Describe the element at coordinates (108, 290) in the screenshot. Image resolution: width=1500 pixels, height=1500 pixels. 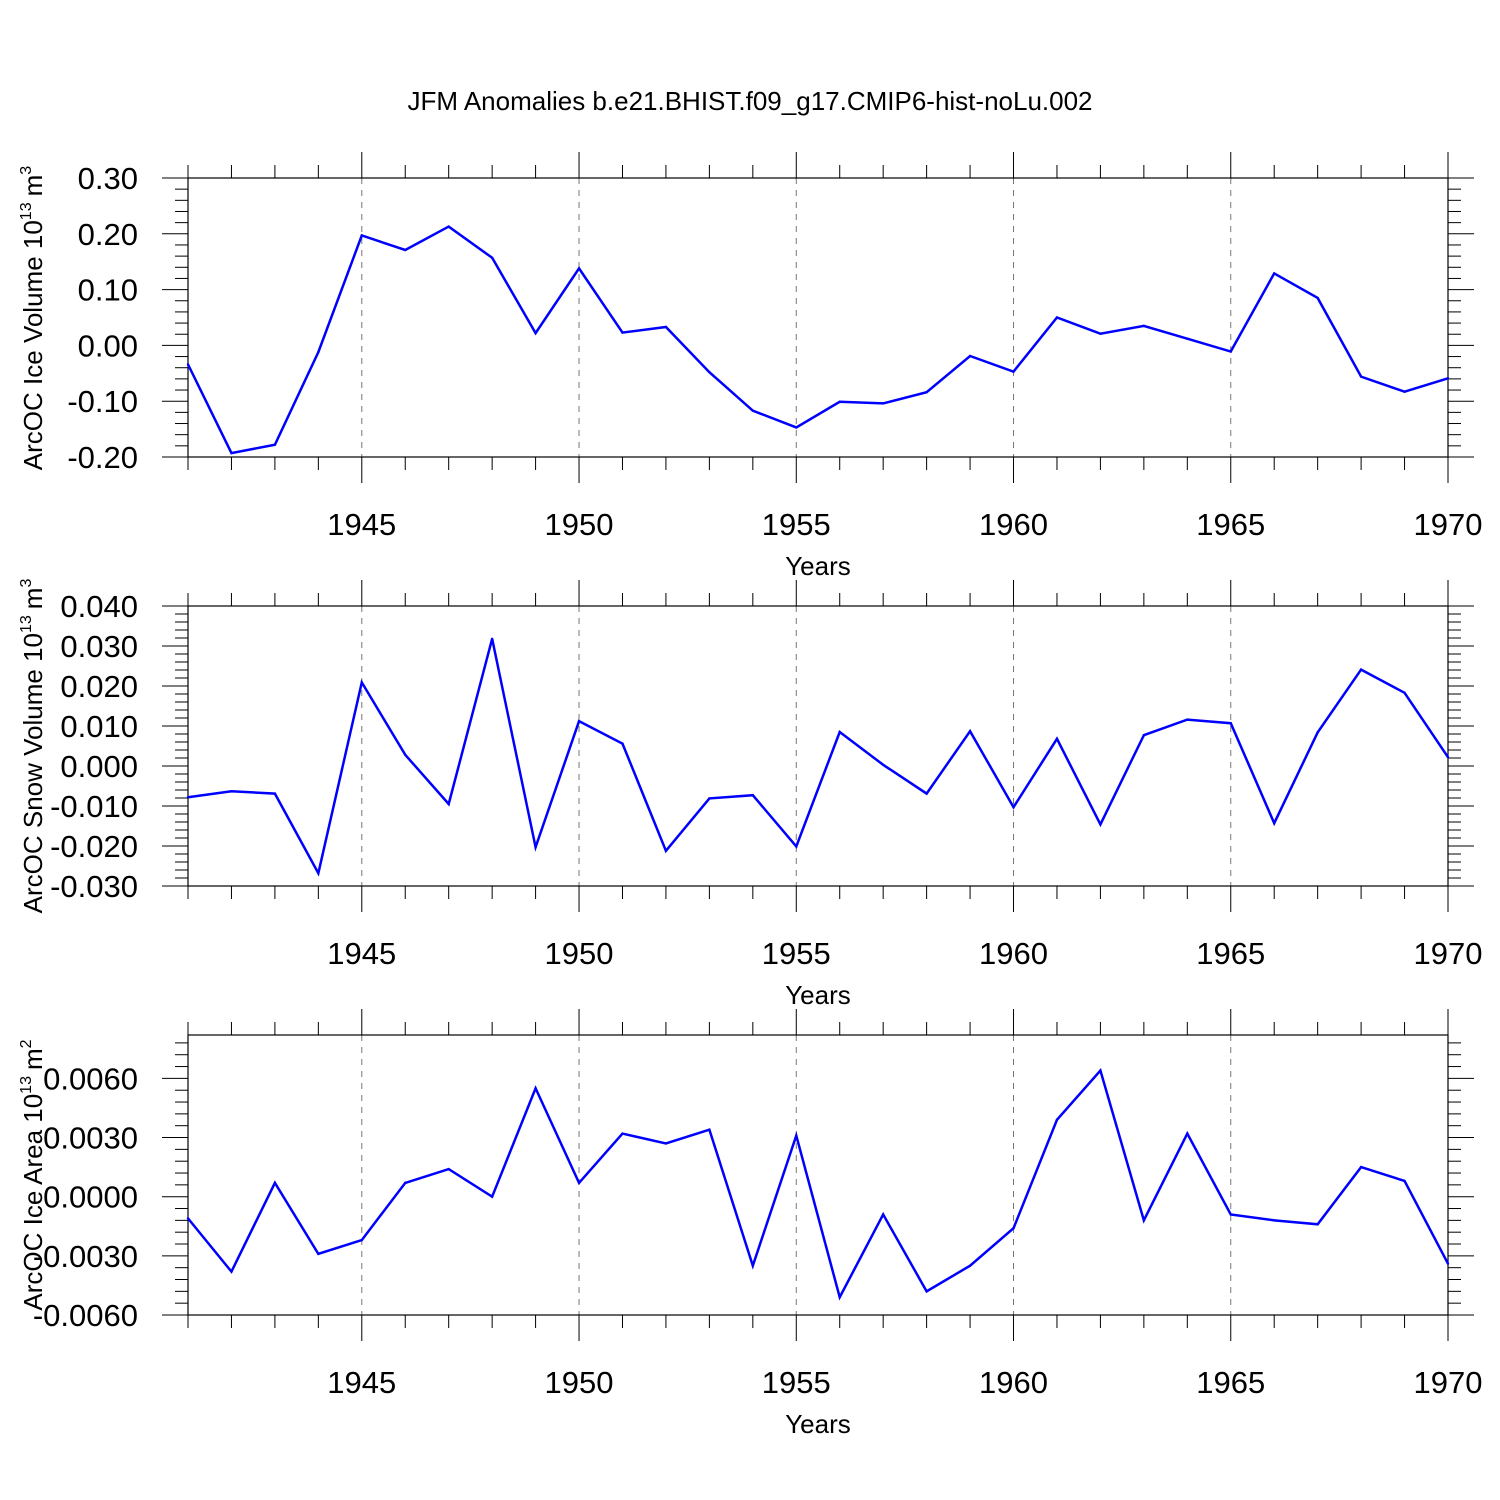
I see `y-tick-label-3: 0.10` at that location.